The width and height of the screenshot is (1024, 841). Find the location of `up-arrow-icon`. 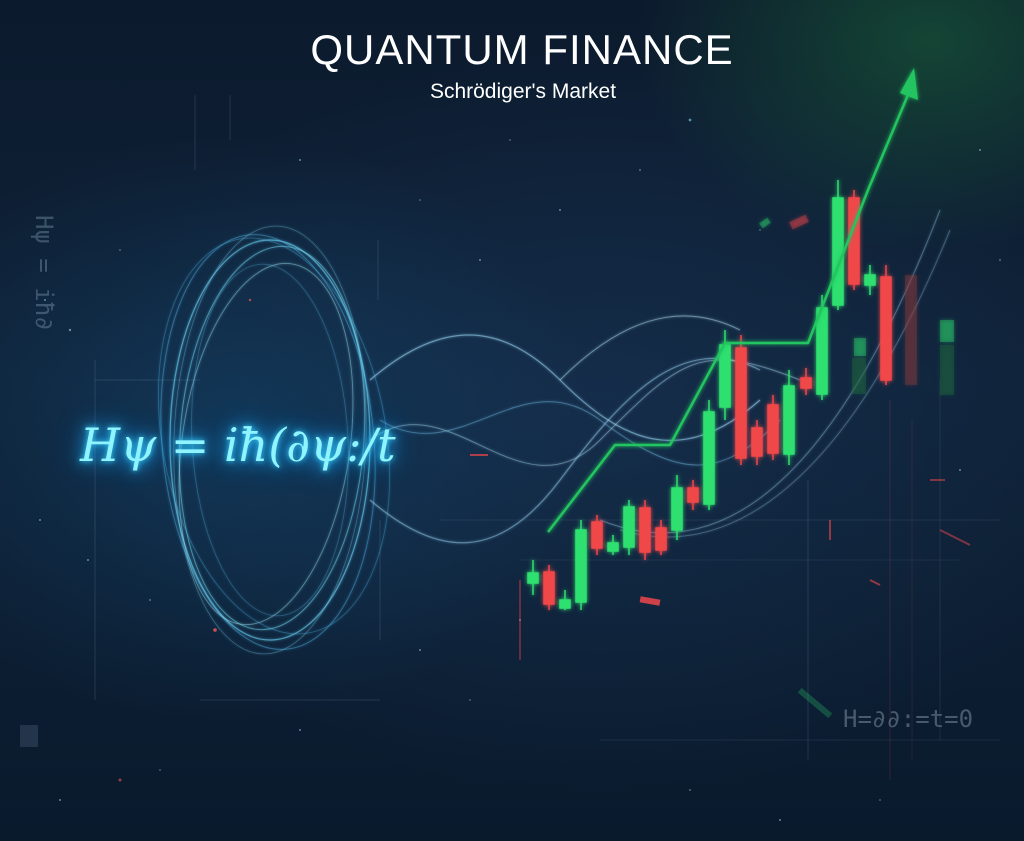

up-arrow-icon is located at coordinates (909, 84).